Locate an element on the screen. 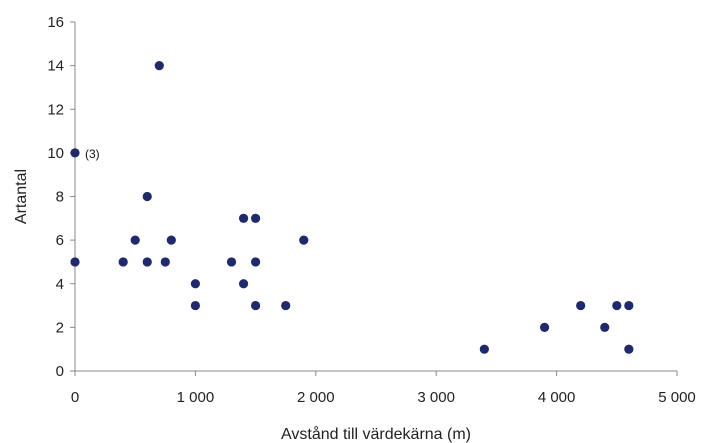  y-tick-label: 10 is located at coordinates (55, 153).